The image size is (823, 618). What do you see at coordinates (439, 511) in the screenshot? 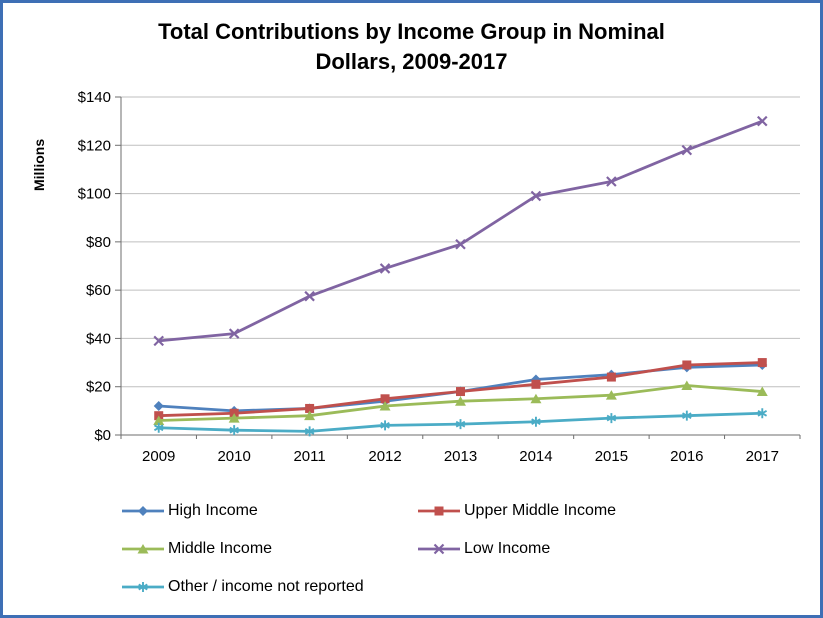
I see `legend-square-marker-icon` at bounding box center [439, 511].